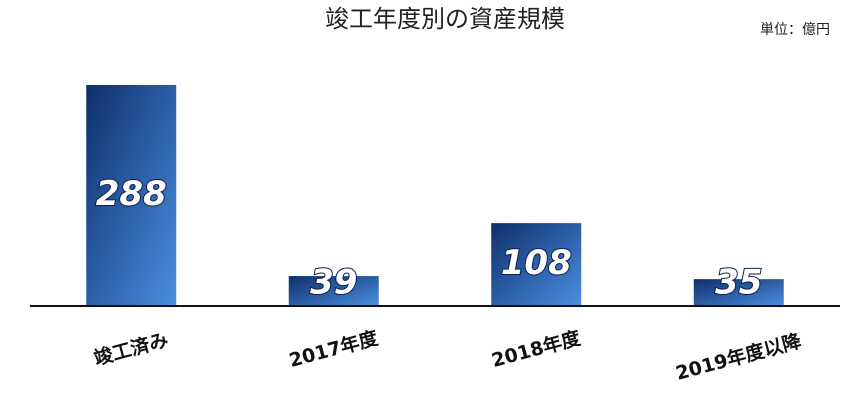  What do you see at coordinates (333, 283) in the screenshot?
I see `value-label: 39` at bounding box center [333, 283].